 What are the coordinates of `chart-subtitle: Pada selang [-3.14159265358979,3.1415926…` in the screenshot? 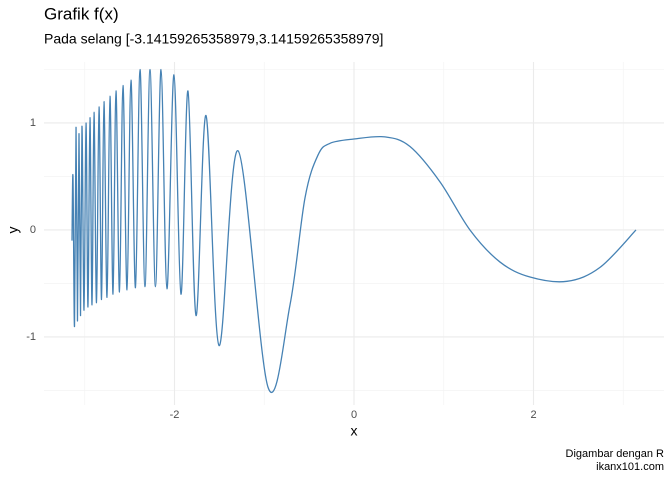 It's located at (213, 39).